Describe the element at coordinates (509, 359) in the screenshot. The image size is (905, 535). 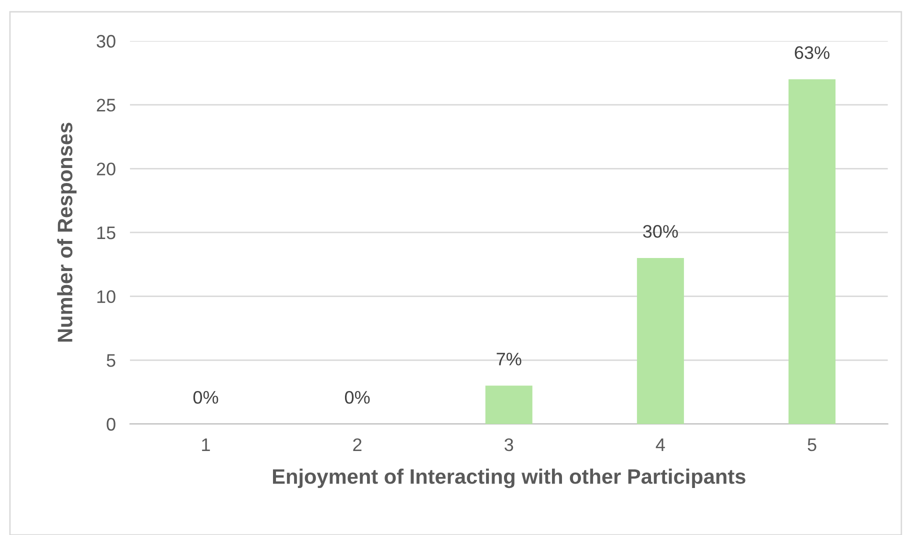
I see `annotation: 7%` at that location.